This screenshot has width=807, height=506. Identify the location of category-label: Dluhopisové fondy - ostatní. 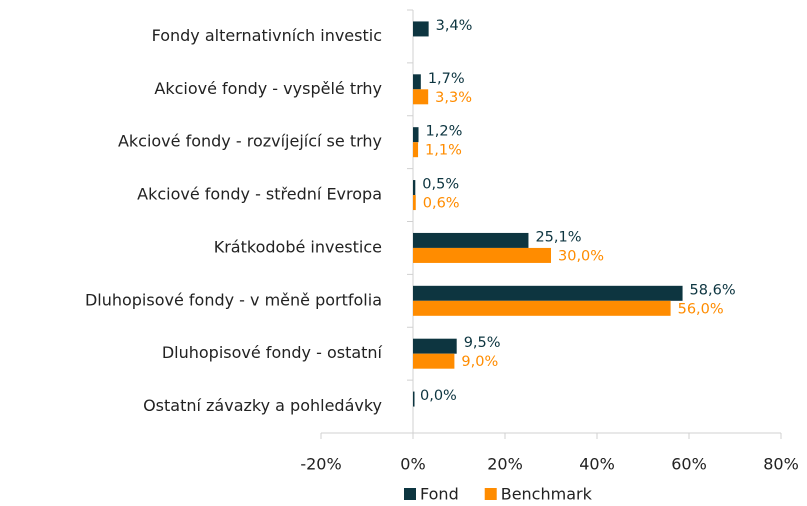
(272, 352).